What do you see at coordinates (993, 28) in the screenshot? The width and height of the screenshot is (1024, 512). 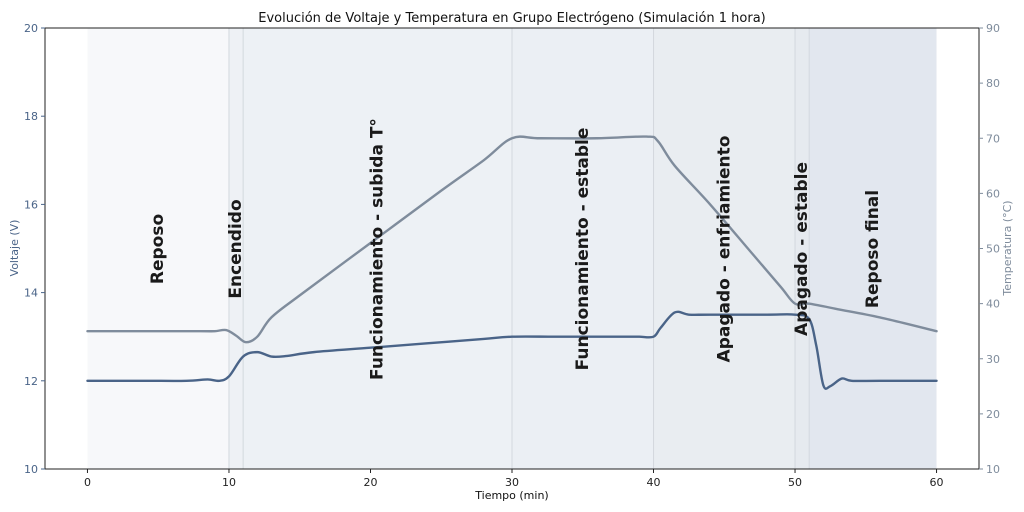 I see `y-right-tick-label: 90` at bounding box center [993, 28].